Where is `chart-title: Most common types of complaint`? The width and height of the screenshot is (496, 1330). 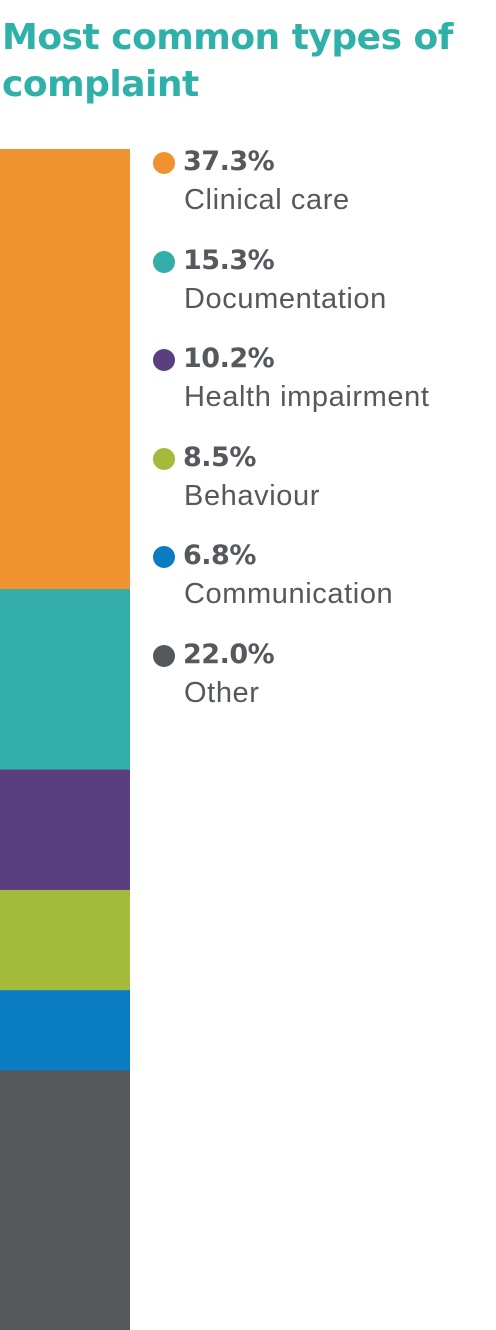 chart-title: Most common types of complaint is located at coordinates (227, 61).